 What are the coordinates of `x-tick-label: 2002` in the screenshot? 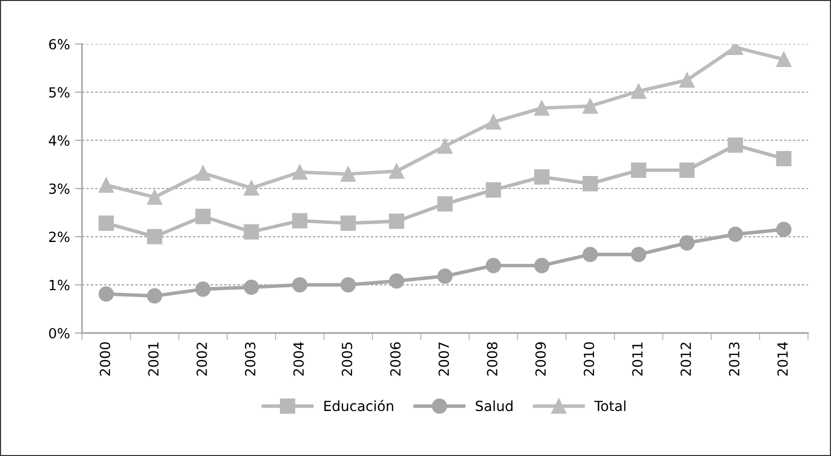 It's located at (202, 359).